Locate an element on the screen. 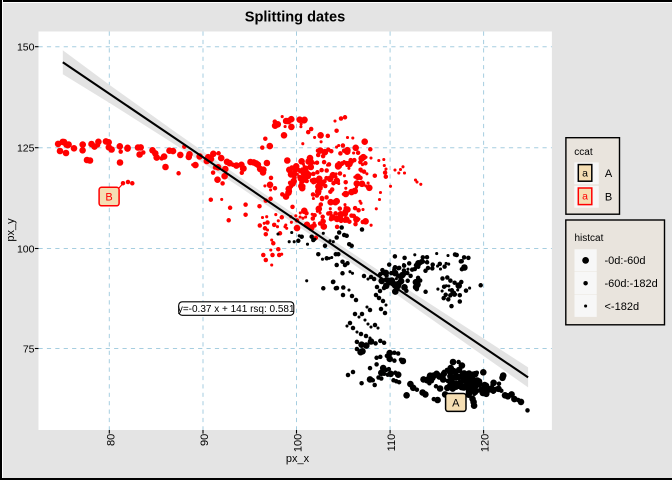 This screenshot has width=672, height=480. svg-text: 75 is located at coordinates (29, 349).